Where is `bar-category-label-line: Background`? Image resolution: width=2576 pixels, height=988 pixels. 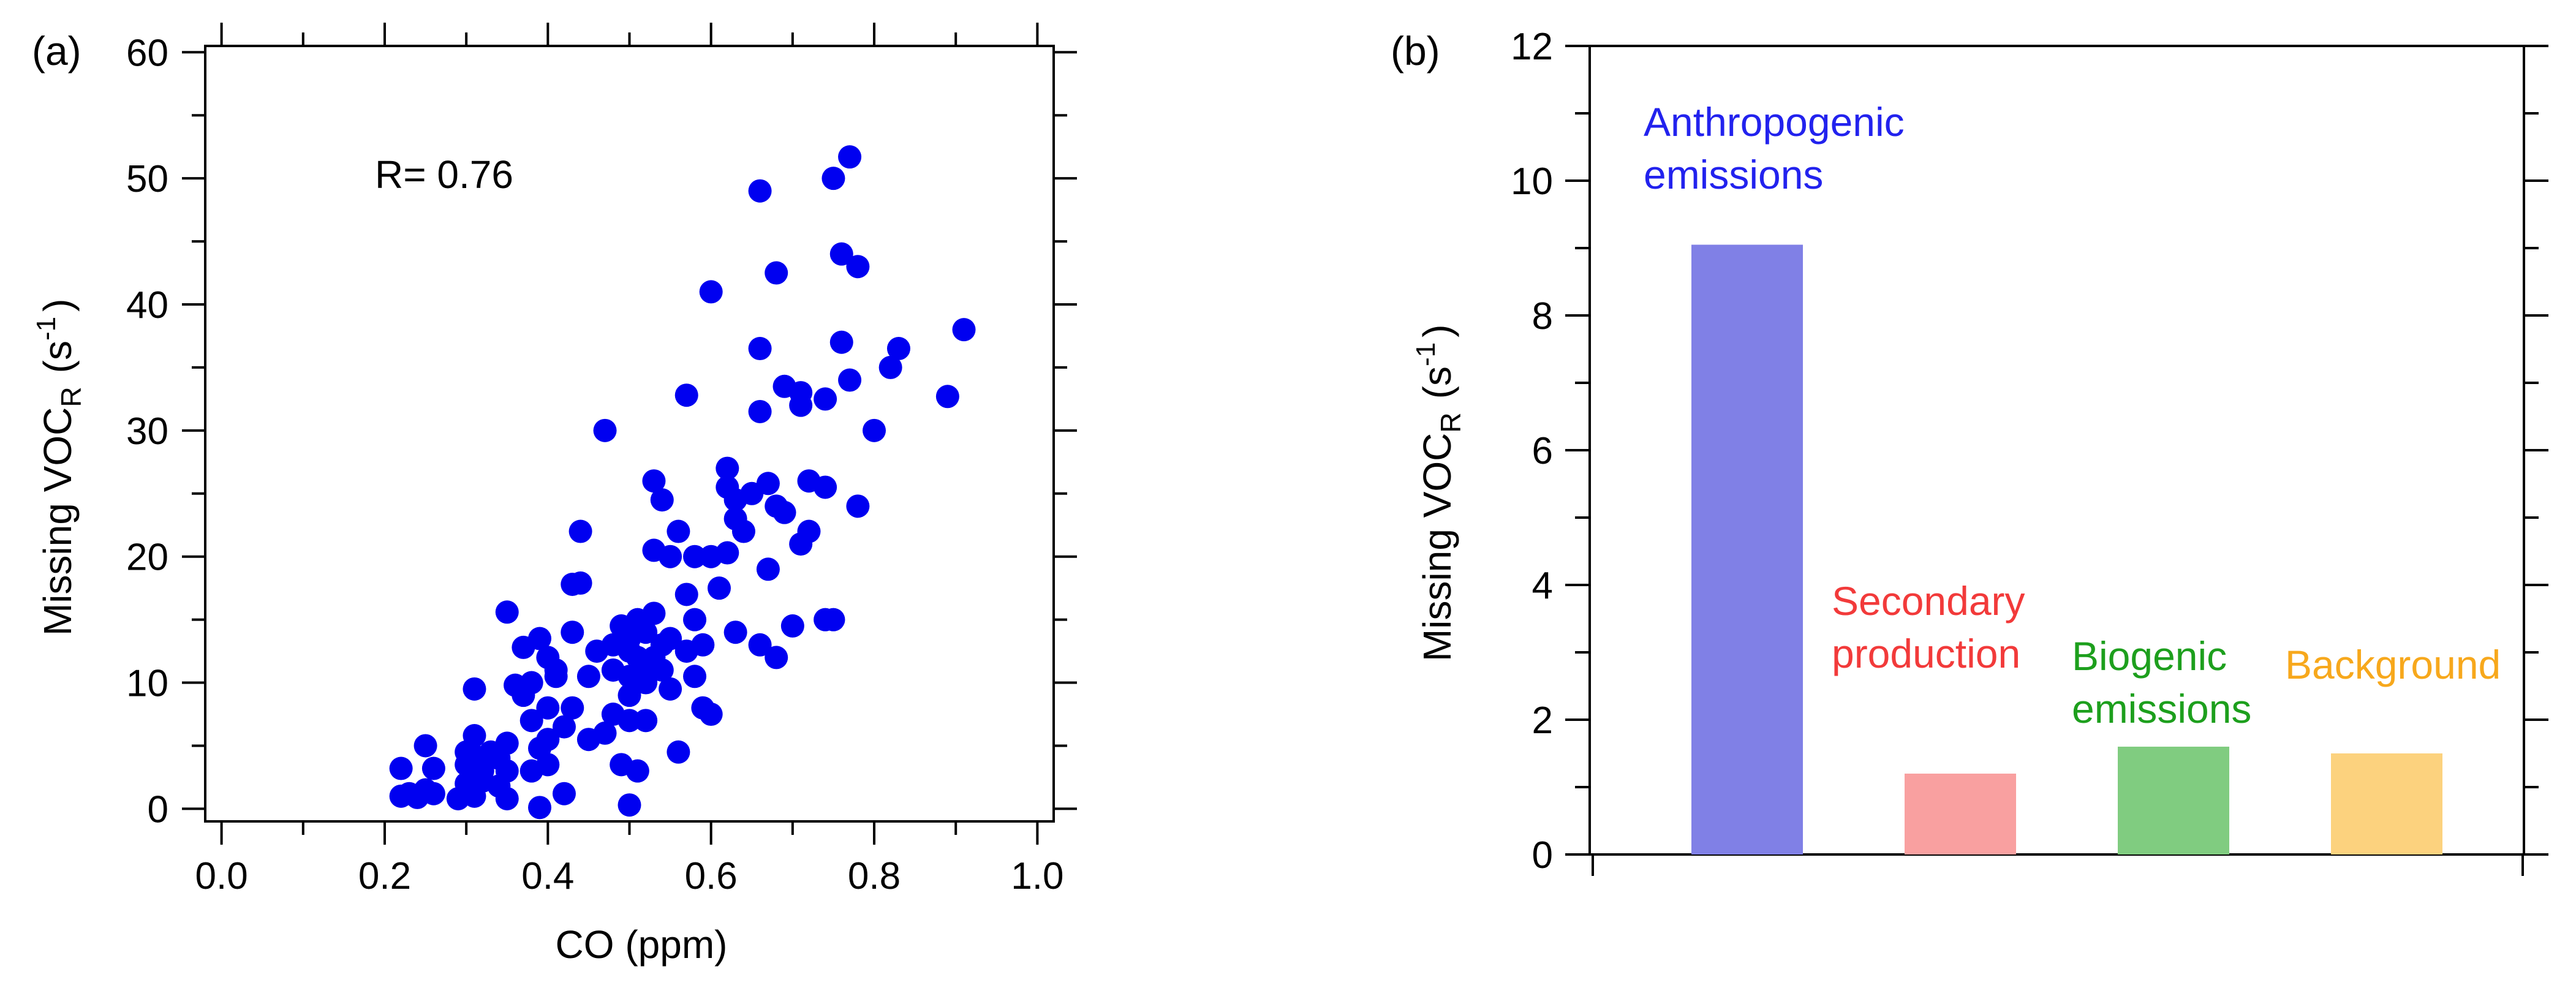
bar-category-label-line: Background is located at coordinates (2393, 664).